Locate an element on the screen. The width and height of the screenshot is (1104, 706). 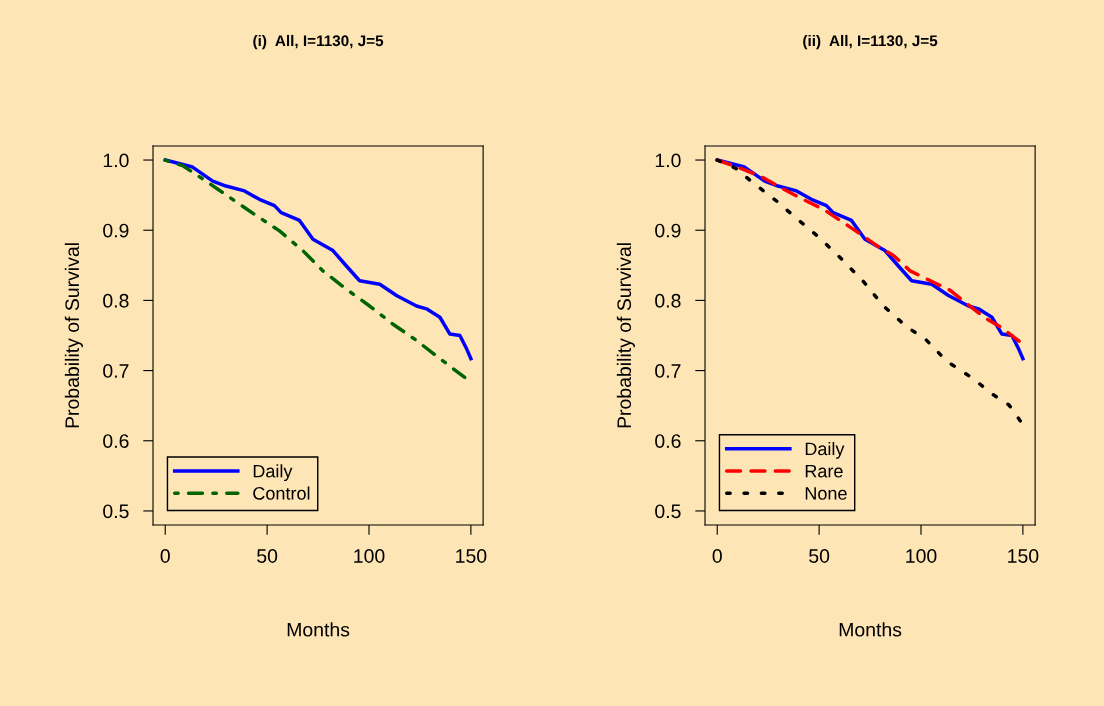
legend-label: None is located at coordinates (826, 493).